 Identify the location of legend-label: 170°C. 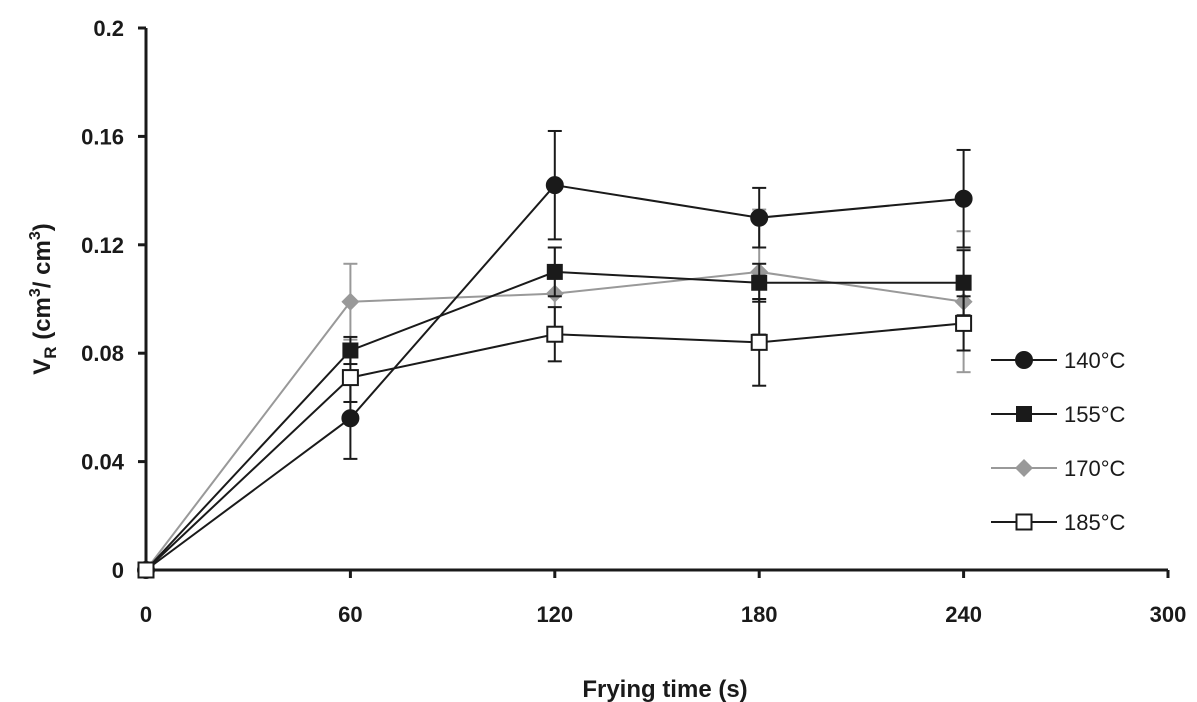
(1095, 468).